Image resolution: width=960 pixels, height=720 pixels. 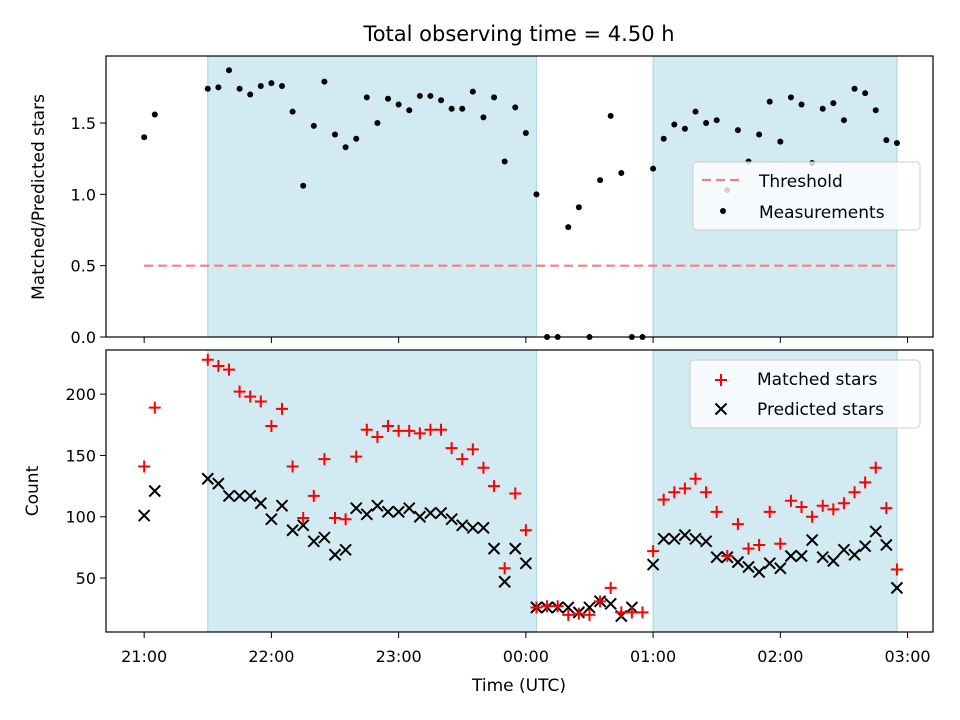 What do you see at coordinates (721, 409) in the screenshot?
I see `predicted-legend-swatch` at bounding box center [721, 409].